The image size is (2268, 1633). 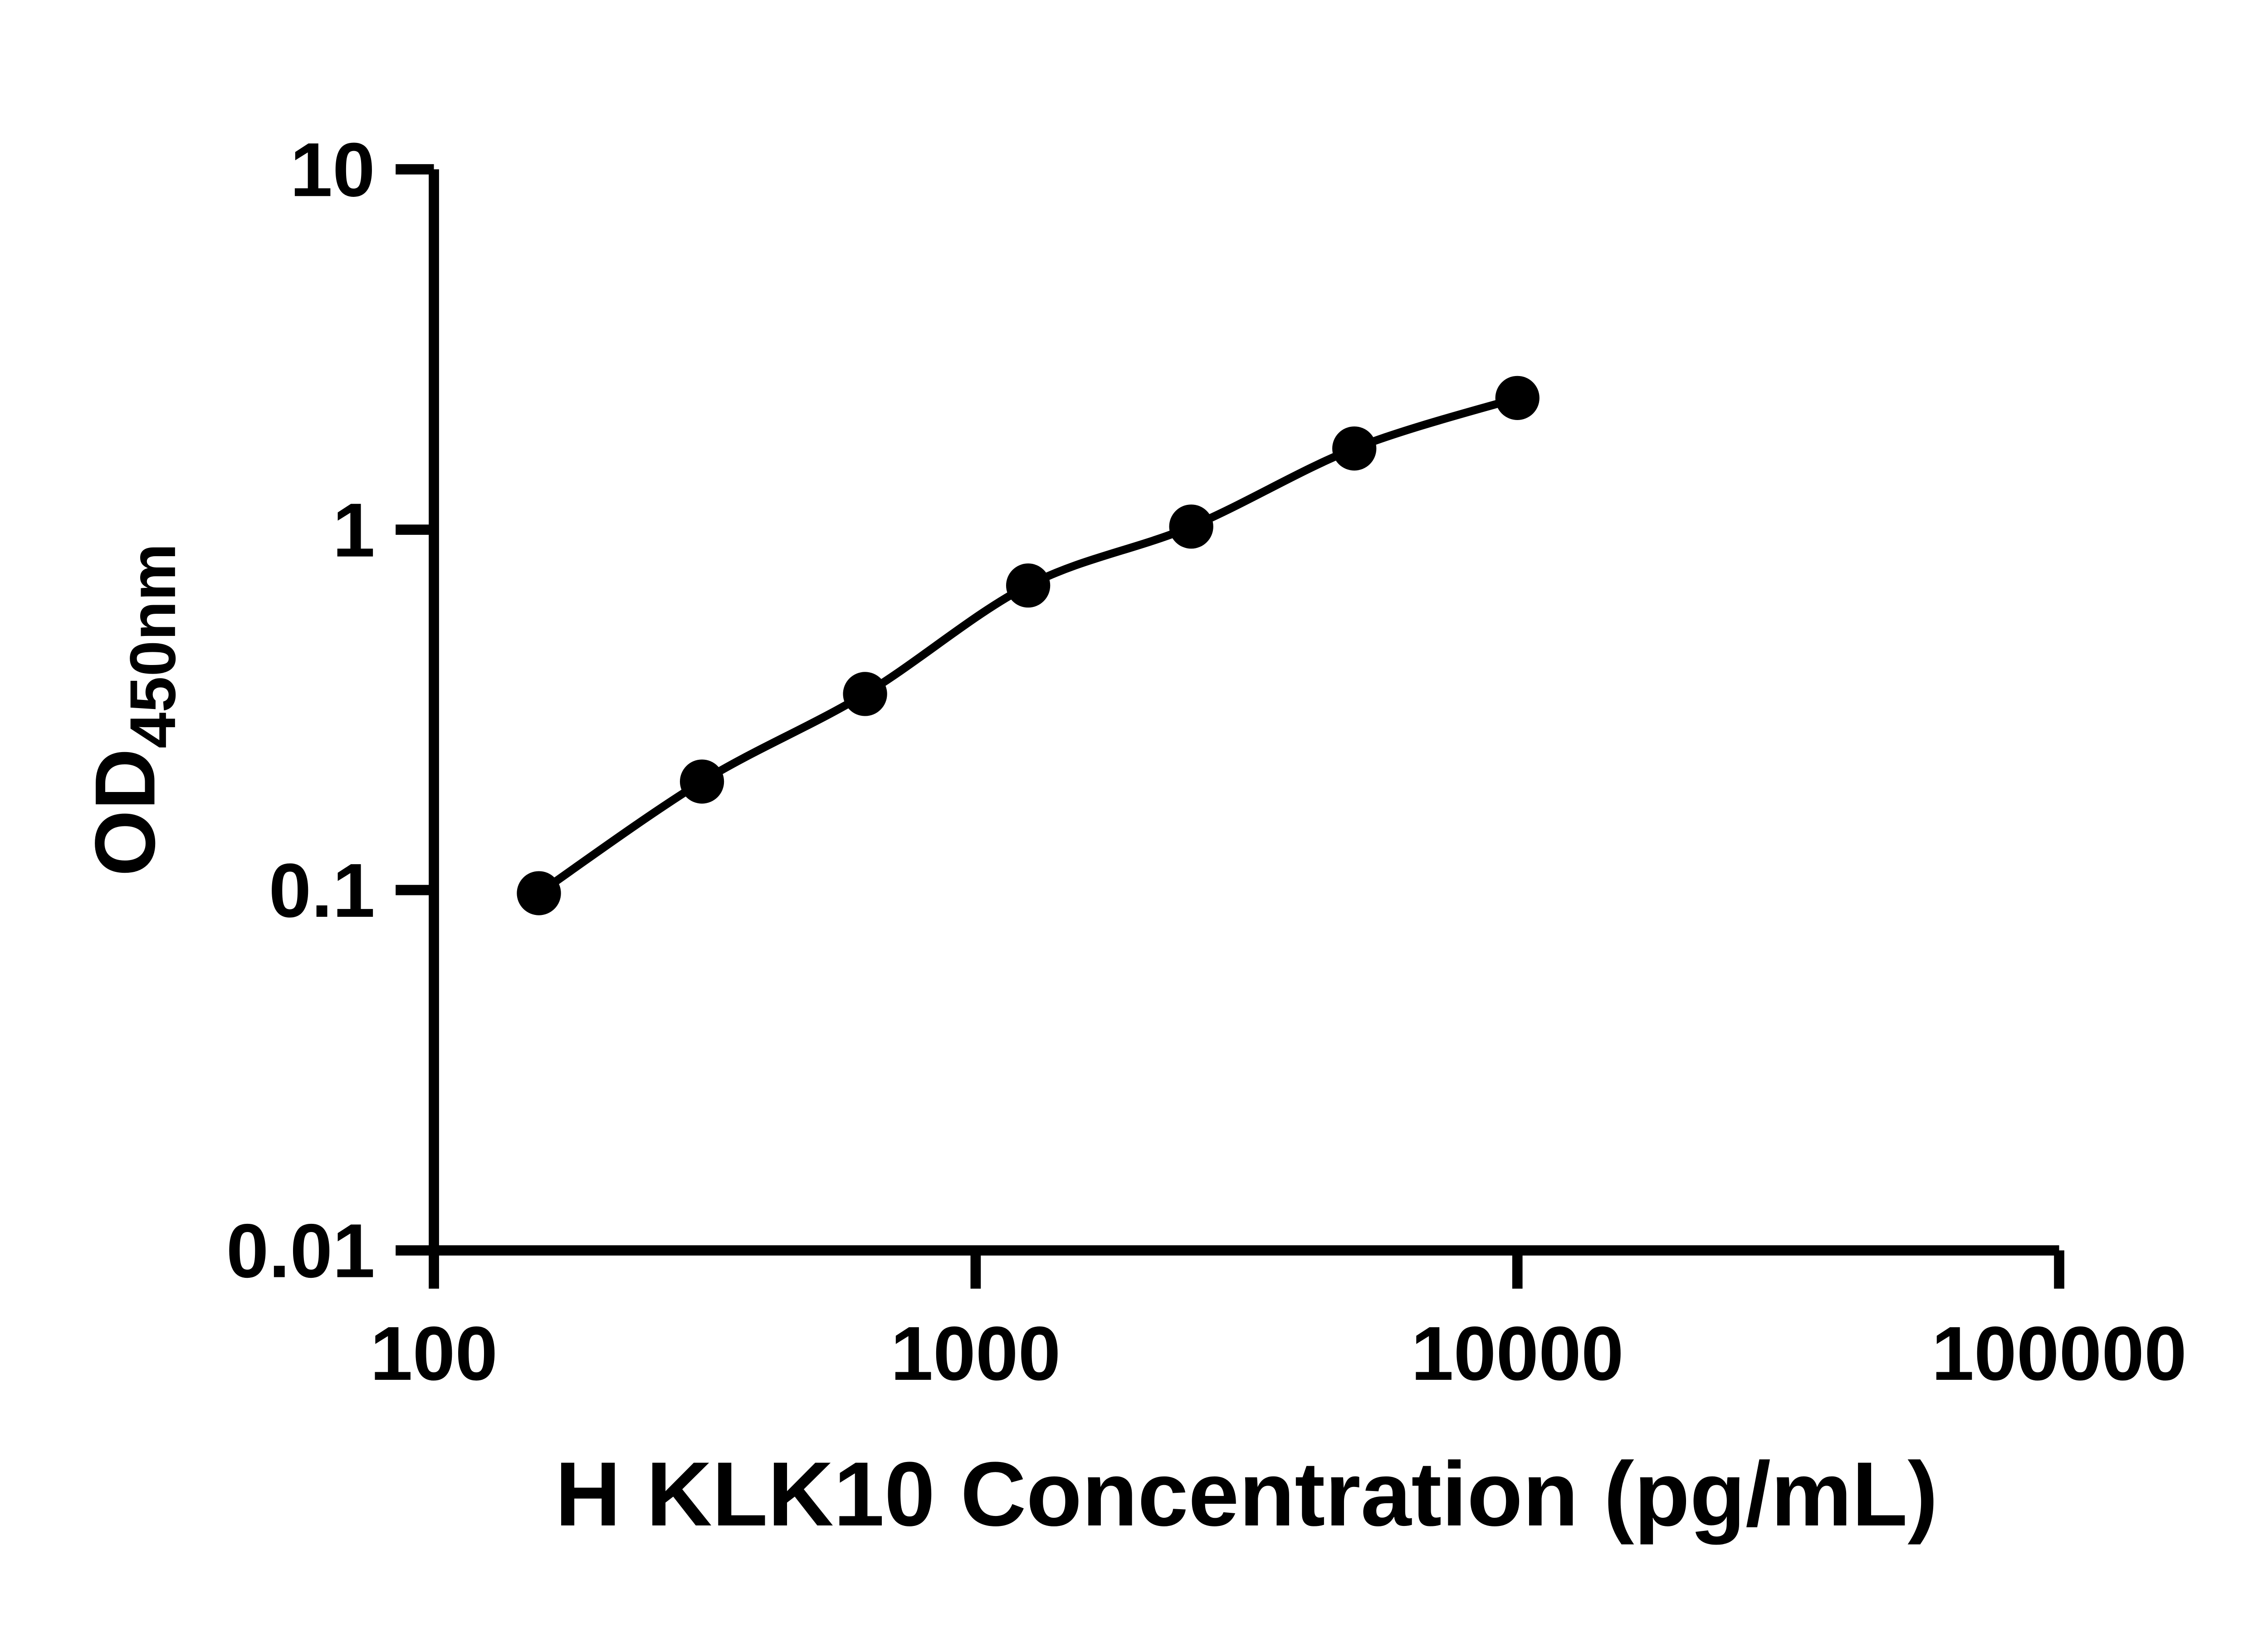 I want to click on y-tick-label: 1, so click(x=353, y=530).